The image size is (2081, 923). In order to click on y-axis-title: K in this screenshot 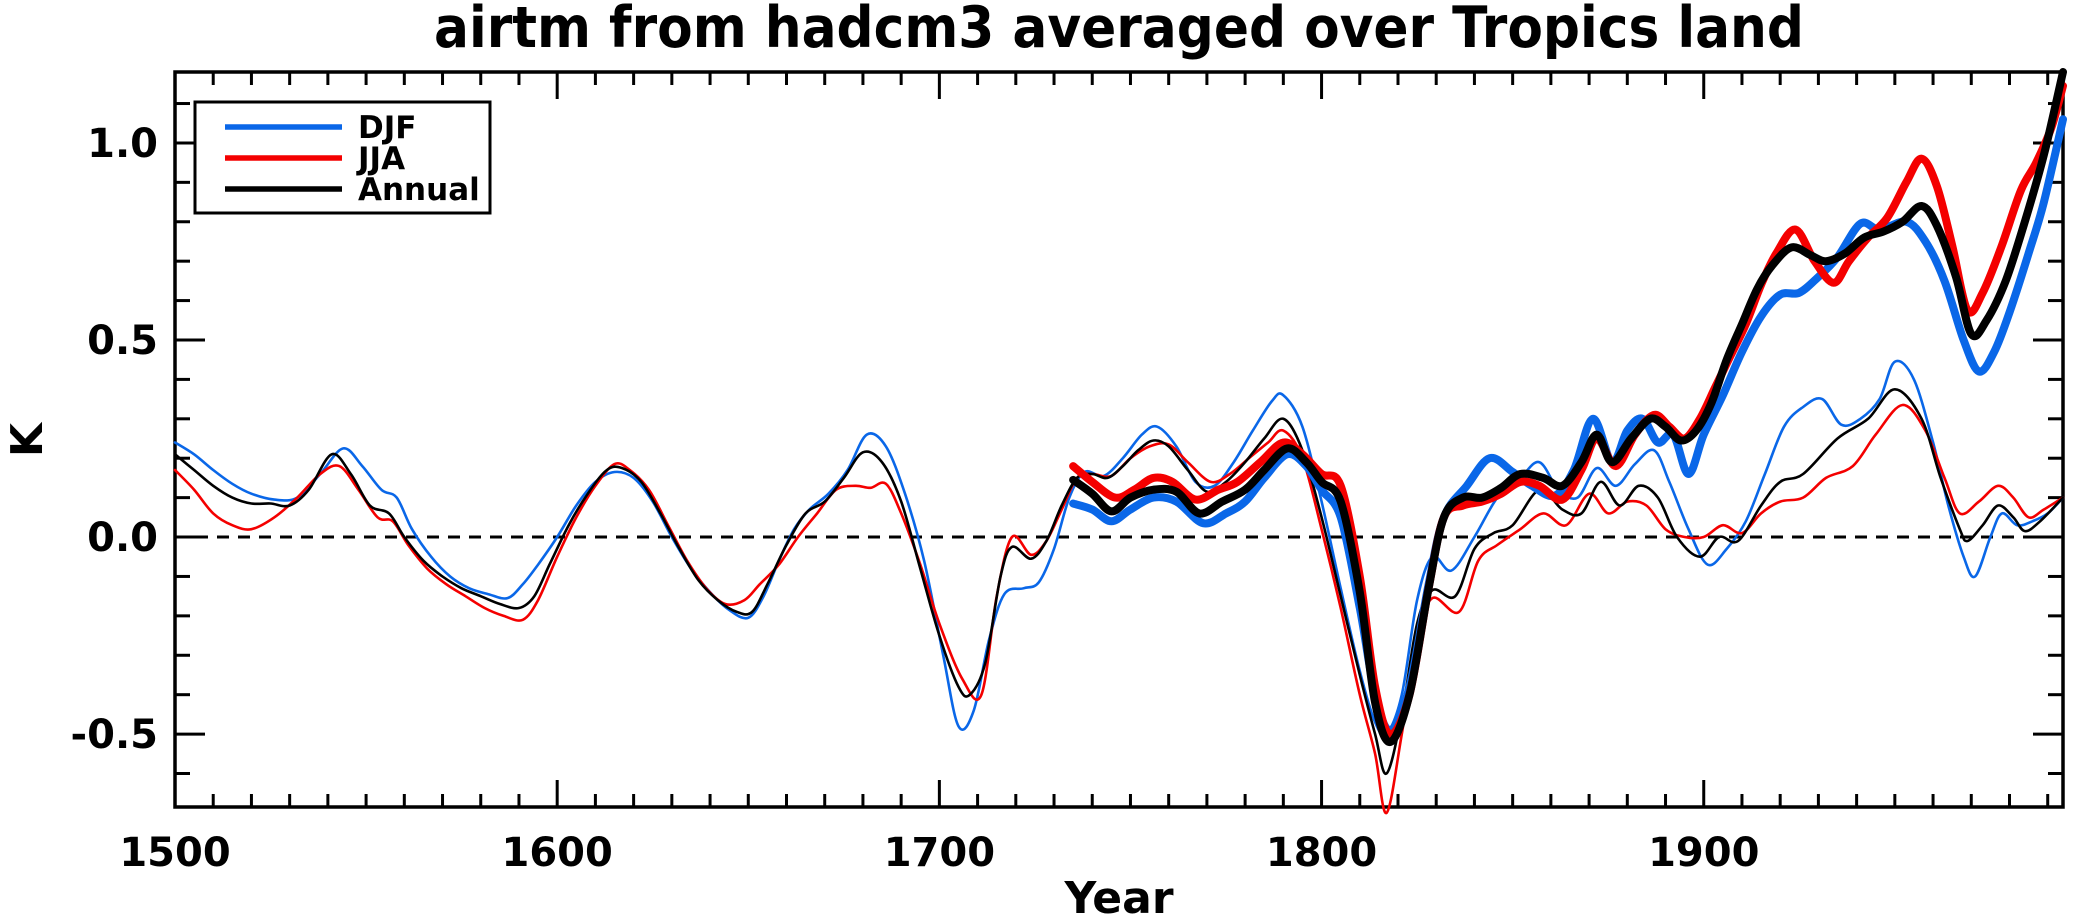, I will do `click(27, 439)`.